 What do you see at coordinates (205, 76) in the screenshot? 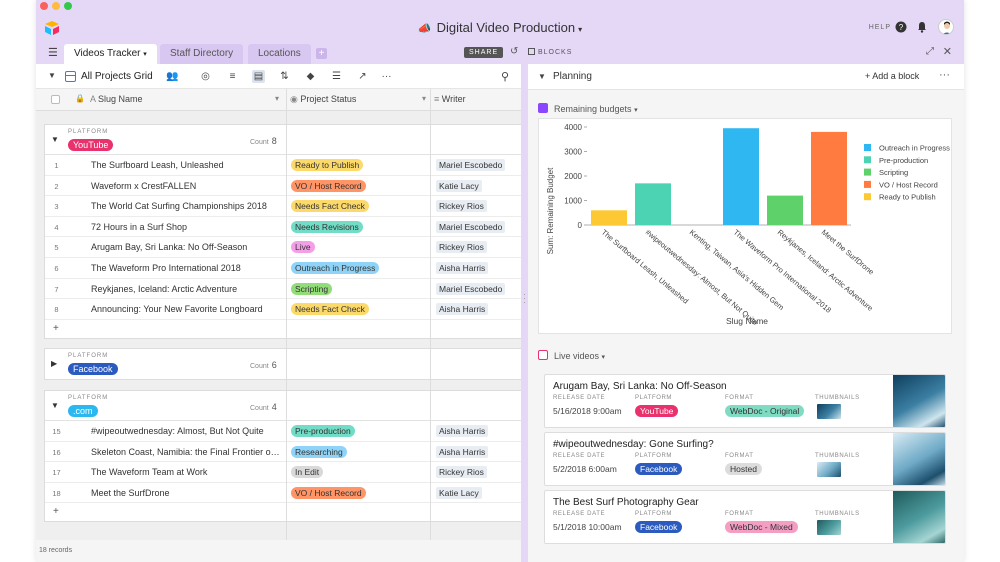
I see `hide-fields-icon: ◎` at bounding box center [205, 76].